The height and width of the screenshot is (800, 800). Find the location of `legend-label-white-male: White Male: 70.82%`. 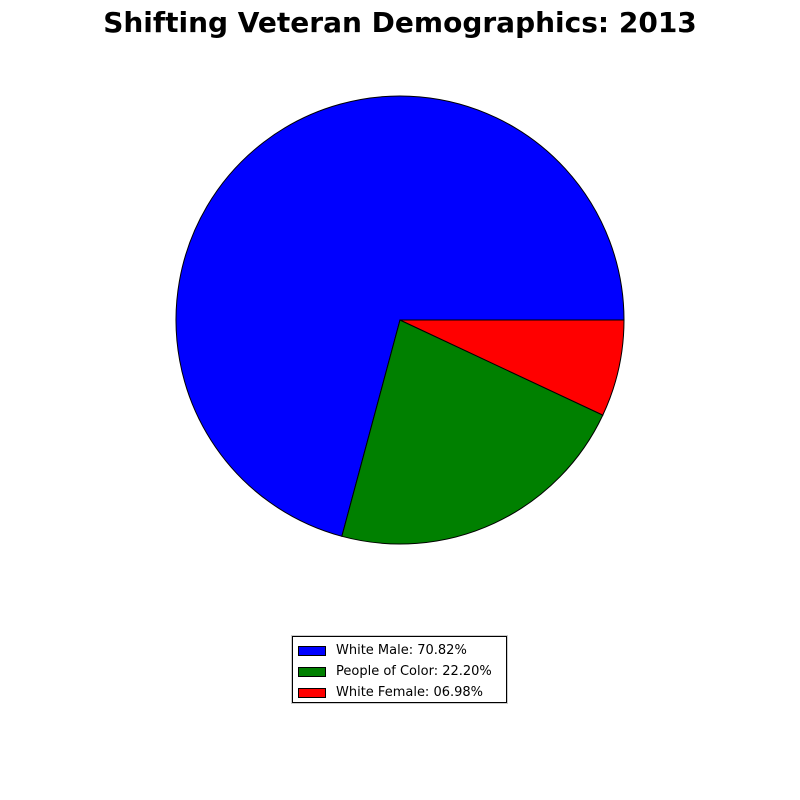

legend-label-white-male: White Male: 70.82% is located at coordinates (401, 650).